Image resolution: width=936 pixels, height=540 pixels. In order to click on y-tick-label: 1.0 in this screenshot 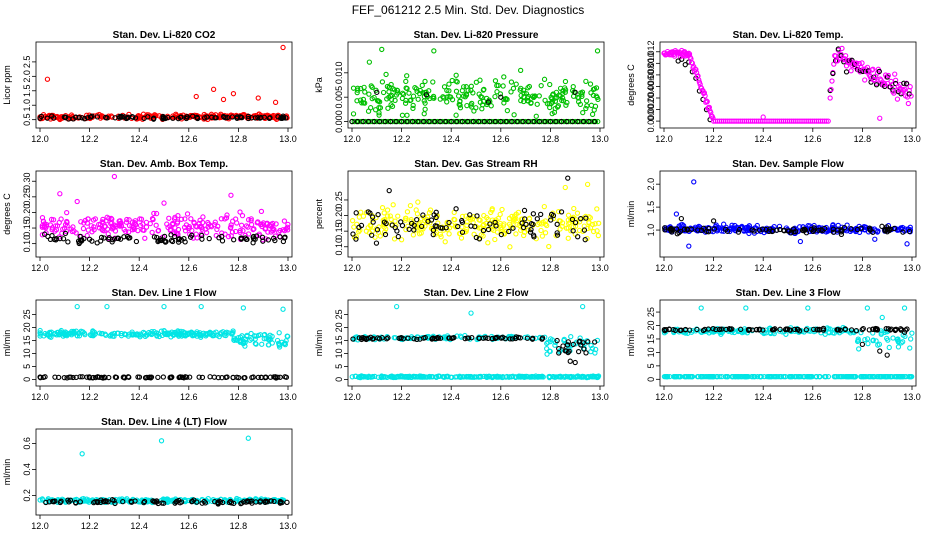, I will do `click(651, 230)`.